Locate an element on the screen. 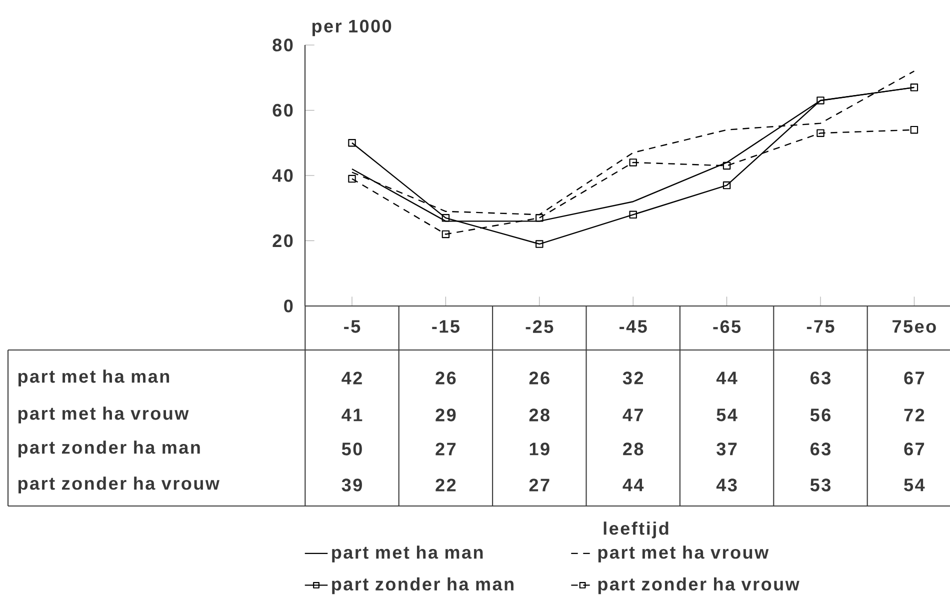 This screenshot has height=603, width=950. legend-label: part zonder ha man is located at coordinates (423, 585).